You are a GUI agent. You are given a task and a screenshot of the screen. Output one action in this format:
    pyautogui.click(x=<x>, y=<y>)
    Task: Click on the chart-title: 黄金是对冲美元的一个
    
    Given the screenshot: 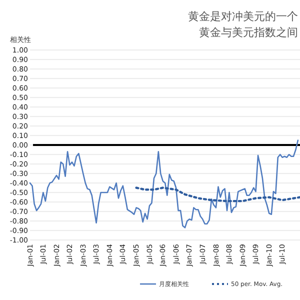 What is the action you would take?
    pyautogui.click(x=243, y=16)
    